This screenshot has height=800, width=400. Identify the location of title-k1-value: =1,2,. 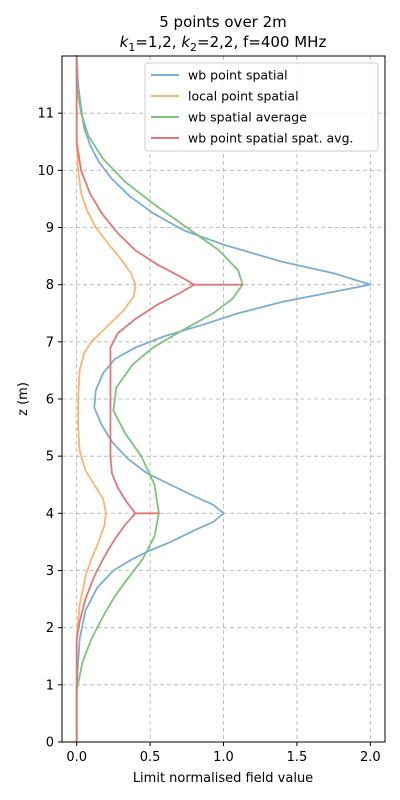
(158, 42).